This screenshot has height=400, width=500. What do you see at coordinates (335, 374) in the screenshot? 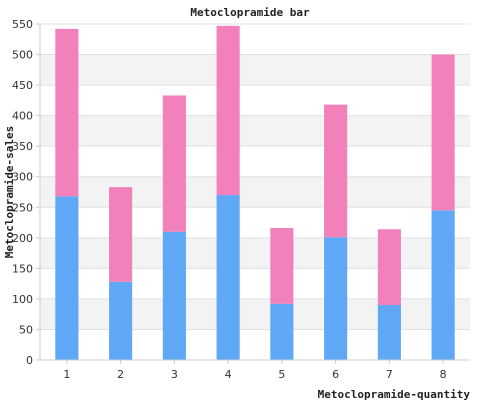
I see `x-tick-label: 6` at bounding box center [335, 374].